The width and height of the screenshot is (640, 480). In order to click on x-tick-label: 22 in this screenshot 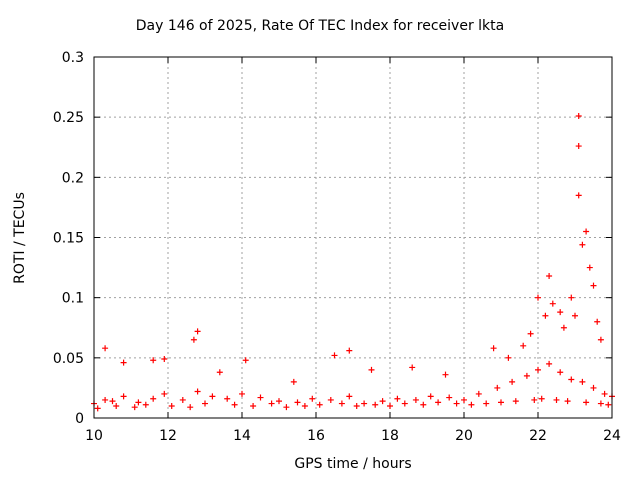, I will do `click(538, 436)`.